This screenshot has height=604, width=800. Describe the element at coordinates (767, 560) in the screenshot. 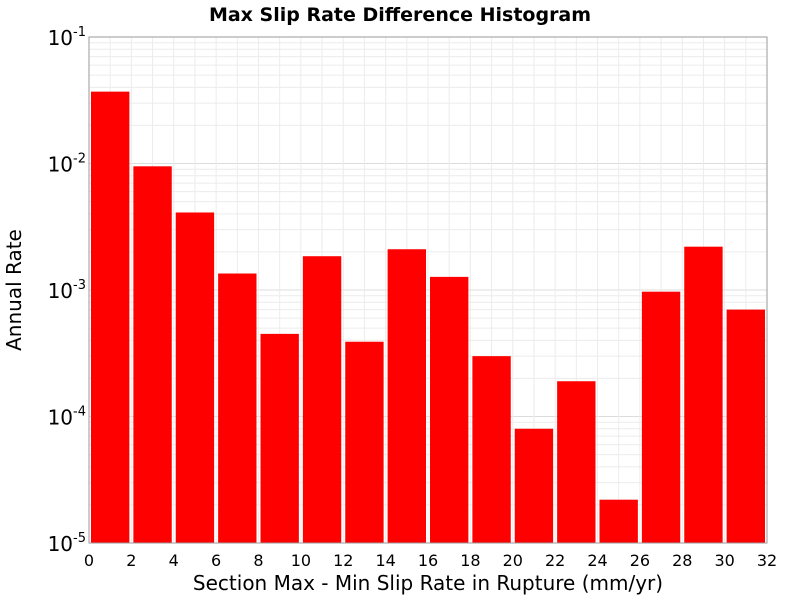

I see `x-tick-label: 32` at that location.